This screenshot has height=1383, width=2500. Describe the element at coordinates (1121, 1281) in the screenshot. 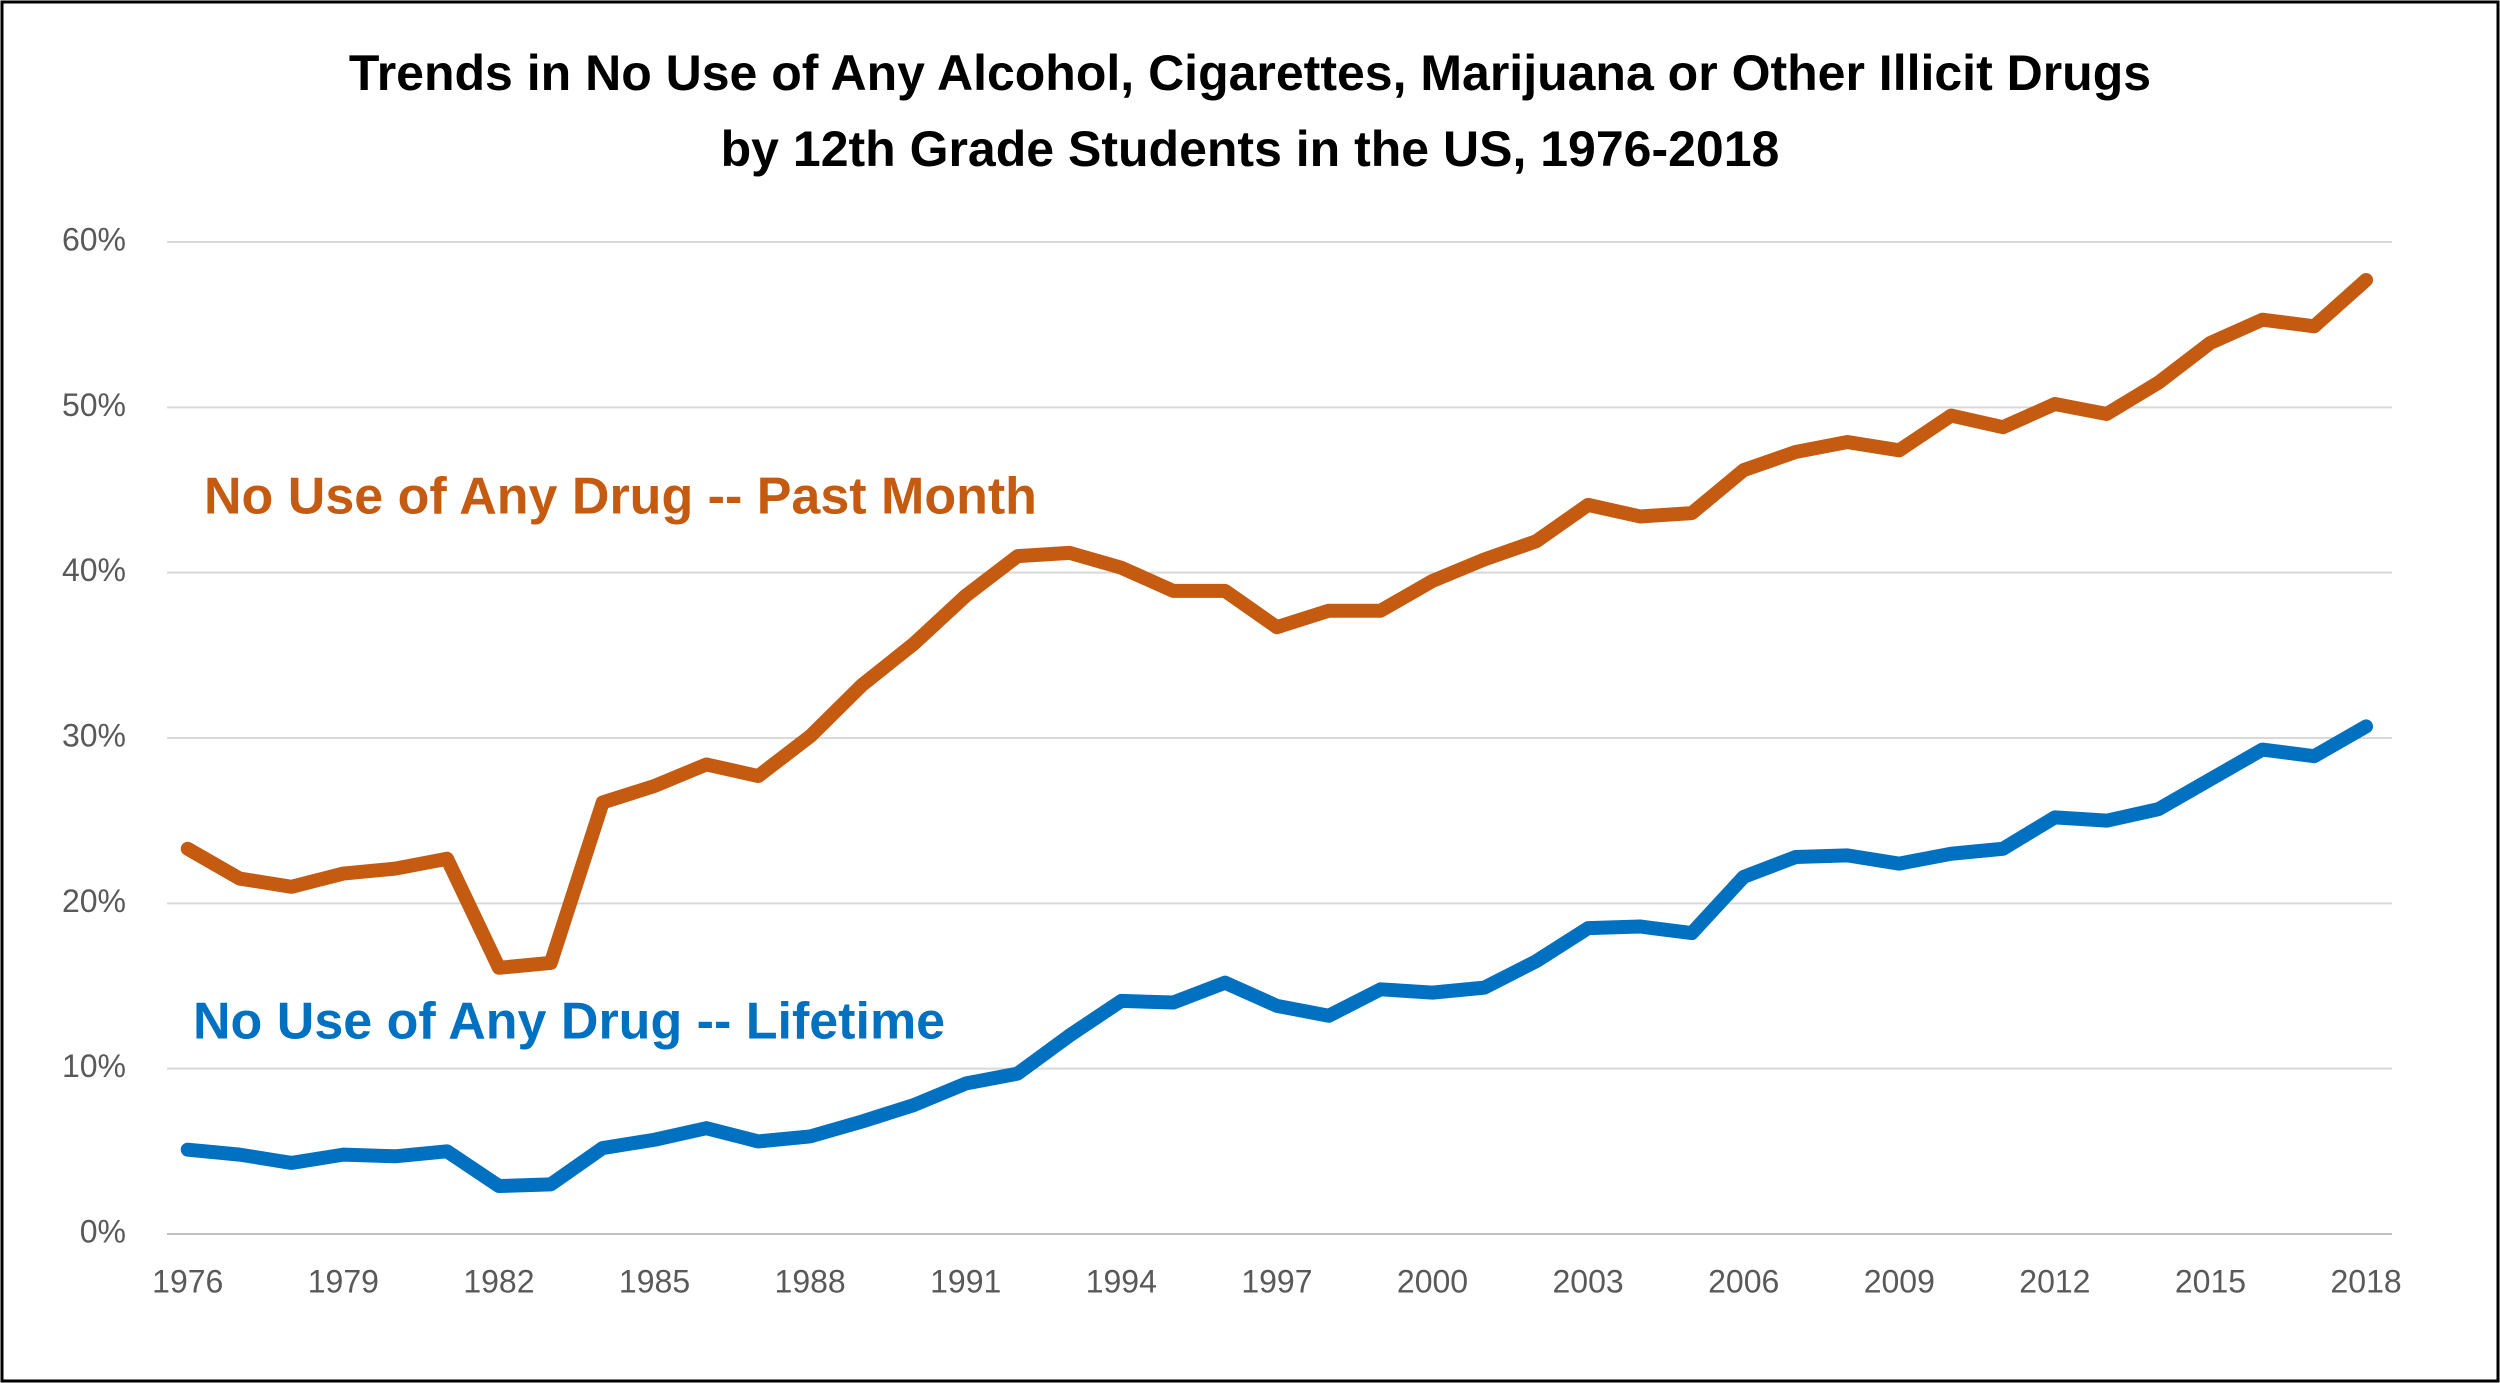

I see `x-tick-label: 1994` at that location.